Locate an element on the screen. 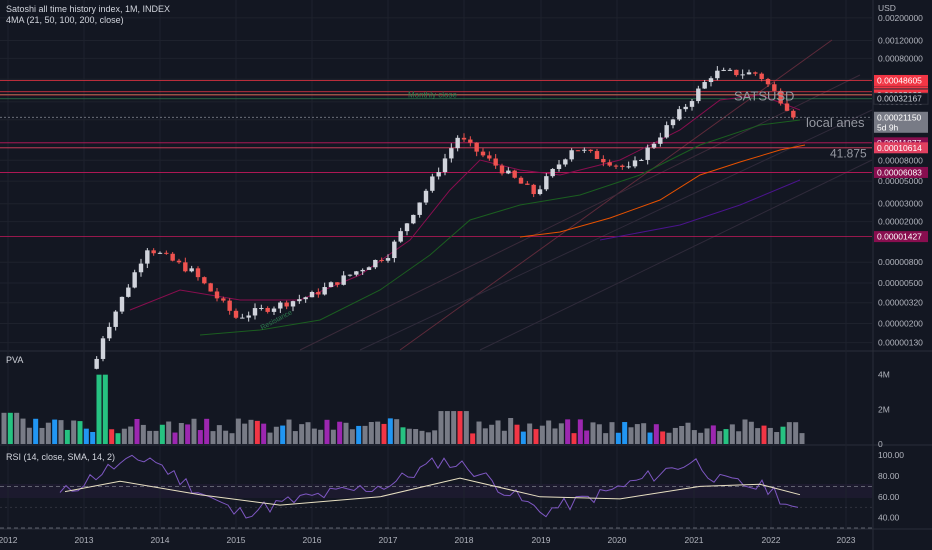 This screenshot has width=932, height=550. price-tick-label: 0.00200000 is located at coordinates (900, 18).